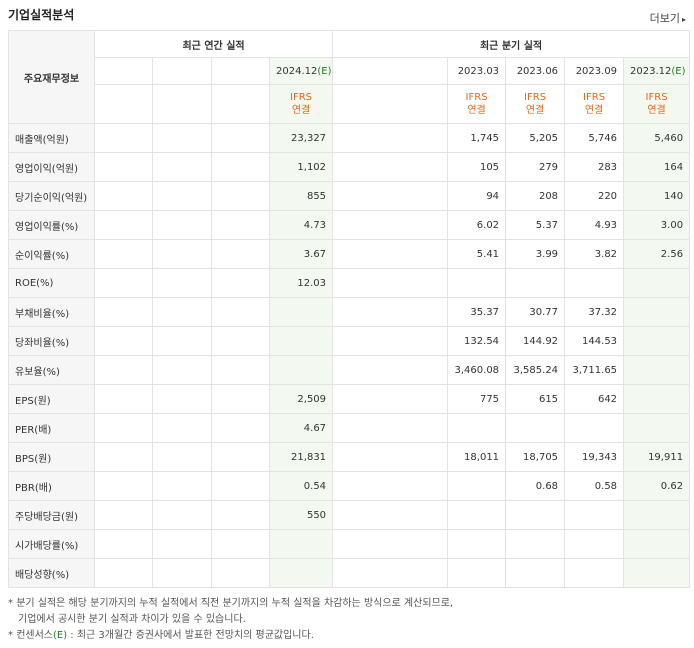 This screenshot has width=694, height=648. I want to click on annual-ifrs-3: IFRS 연결, so click(301, 104).